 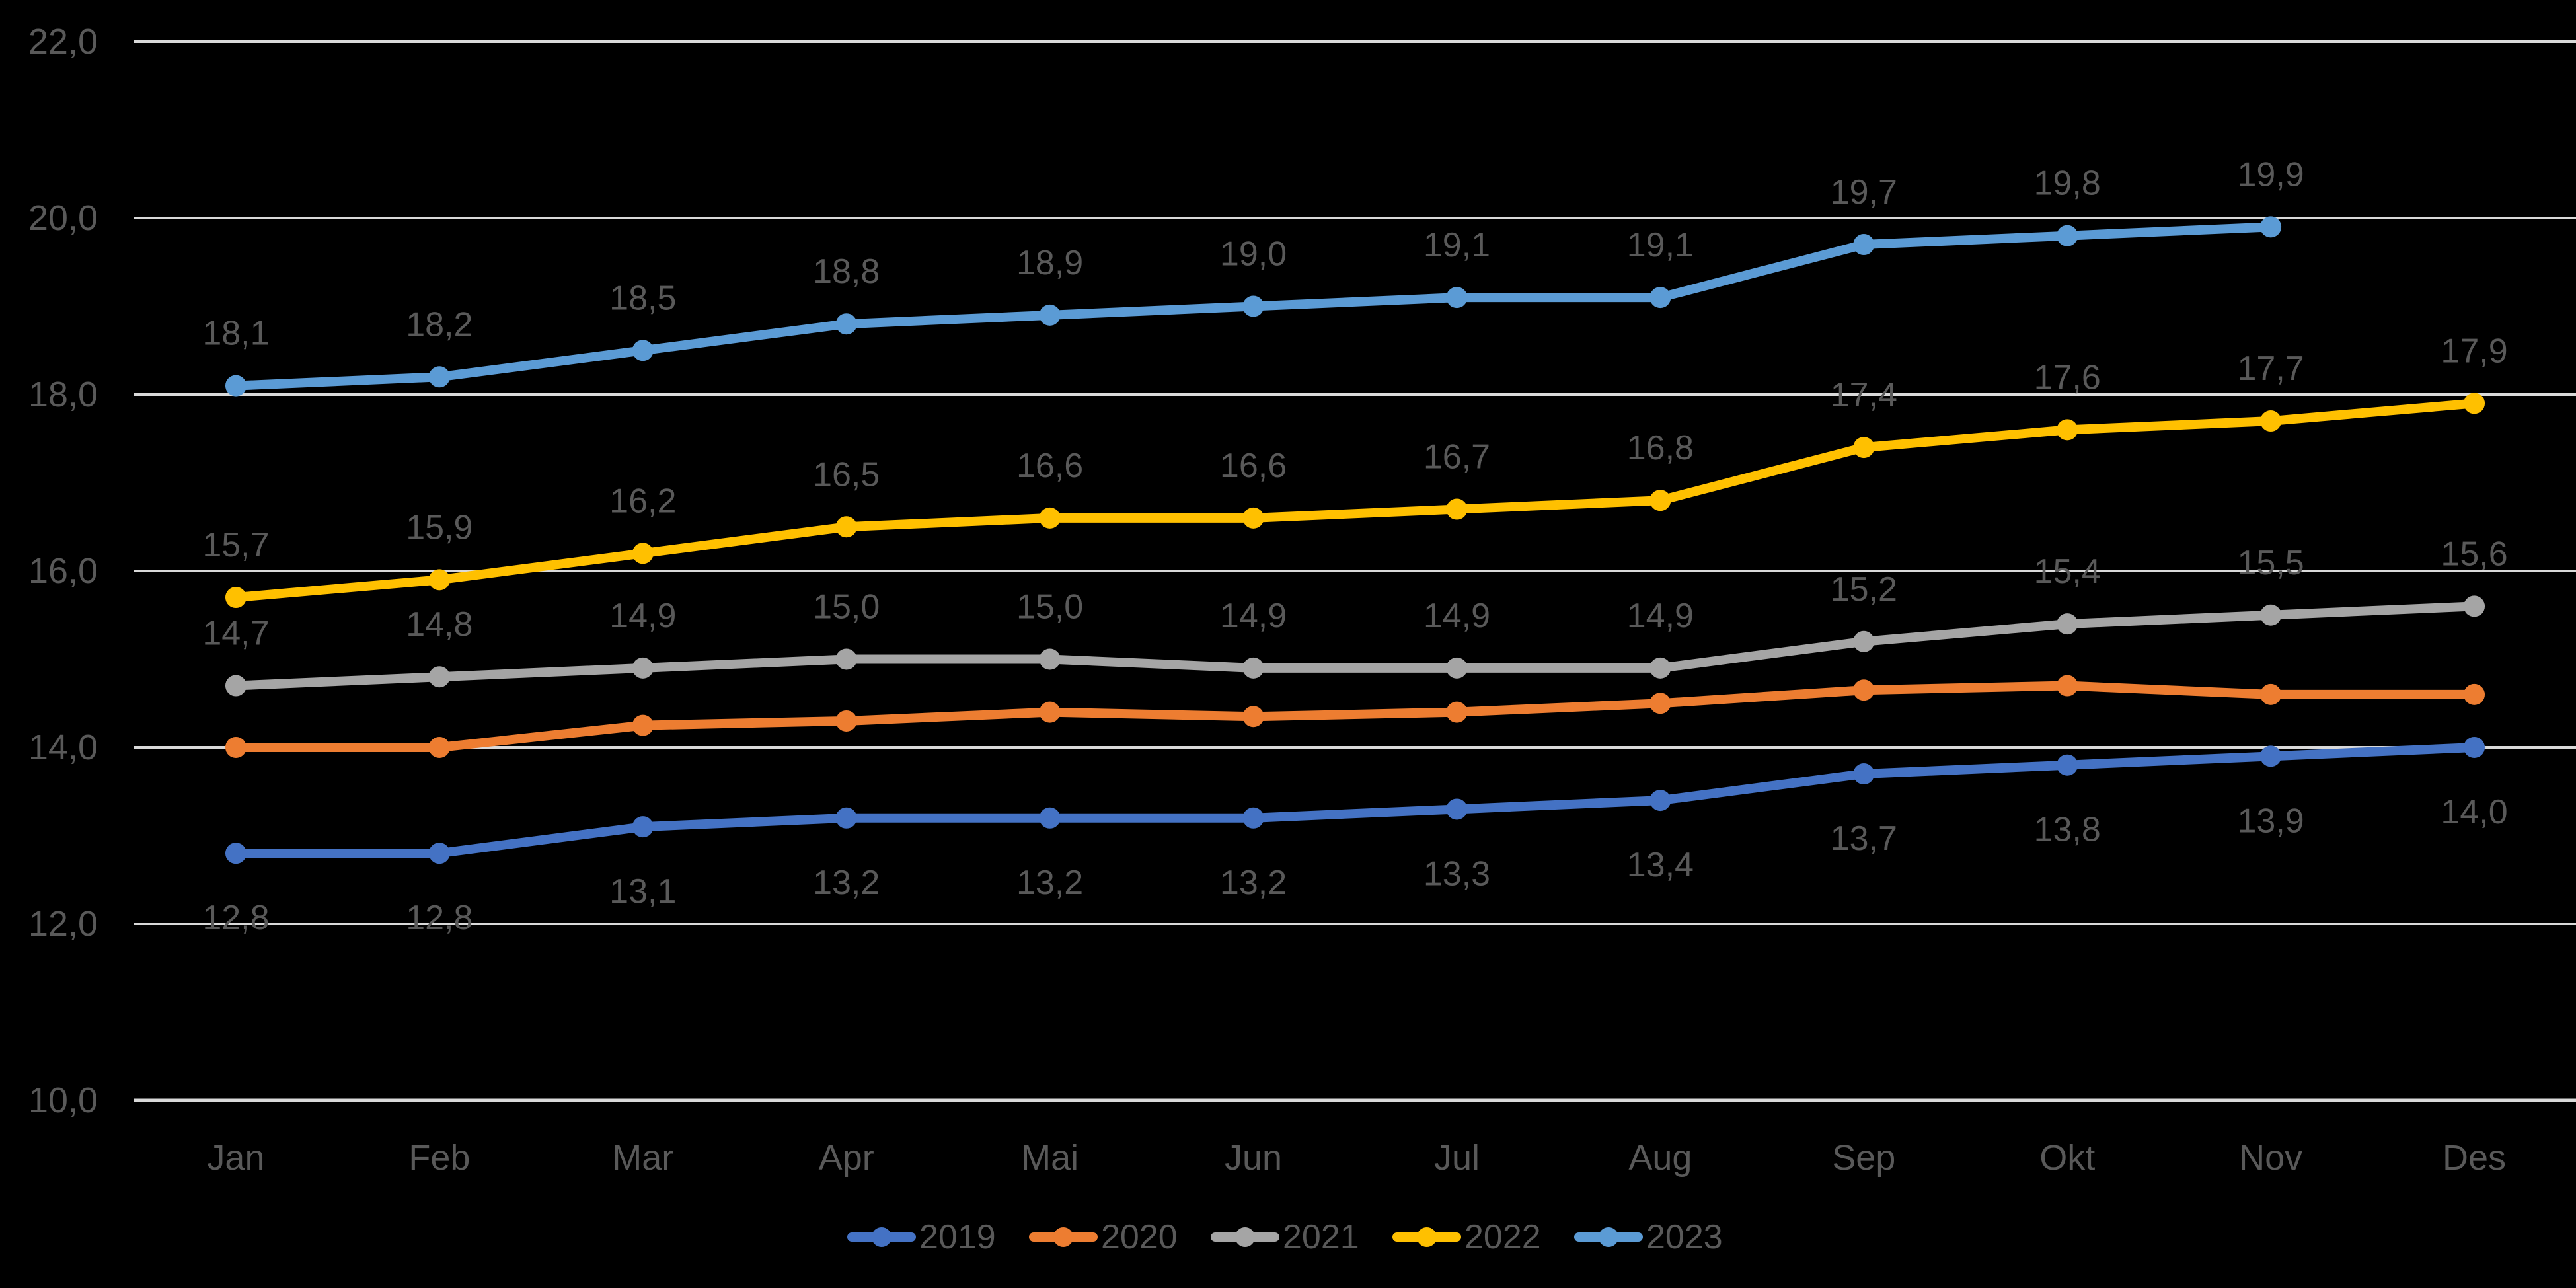 What do you see at coordinates (1050, 1158) in the screenshot?
I see `x-axis-label: Mai` at bounding box center [1050, 1158].